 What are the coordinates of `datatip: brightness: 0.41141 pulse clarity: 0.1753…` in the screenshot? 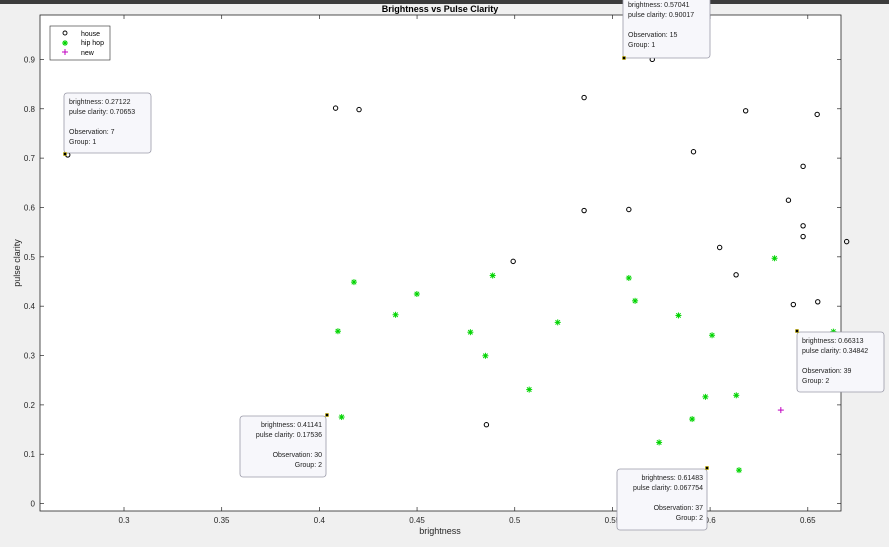 It's located at (284, 445).